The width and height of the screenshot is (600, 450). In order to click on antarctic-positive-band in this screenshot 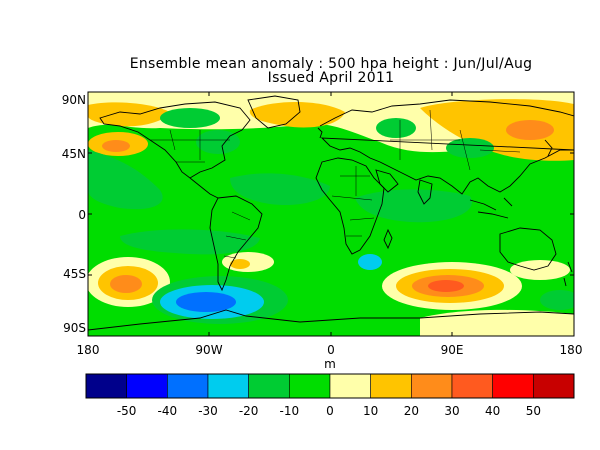, I will do `click(497, 322)`.